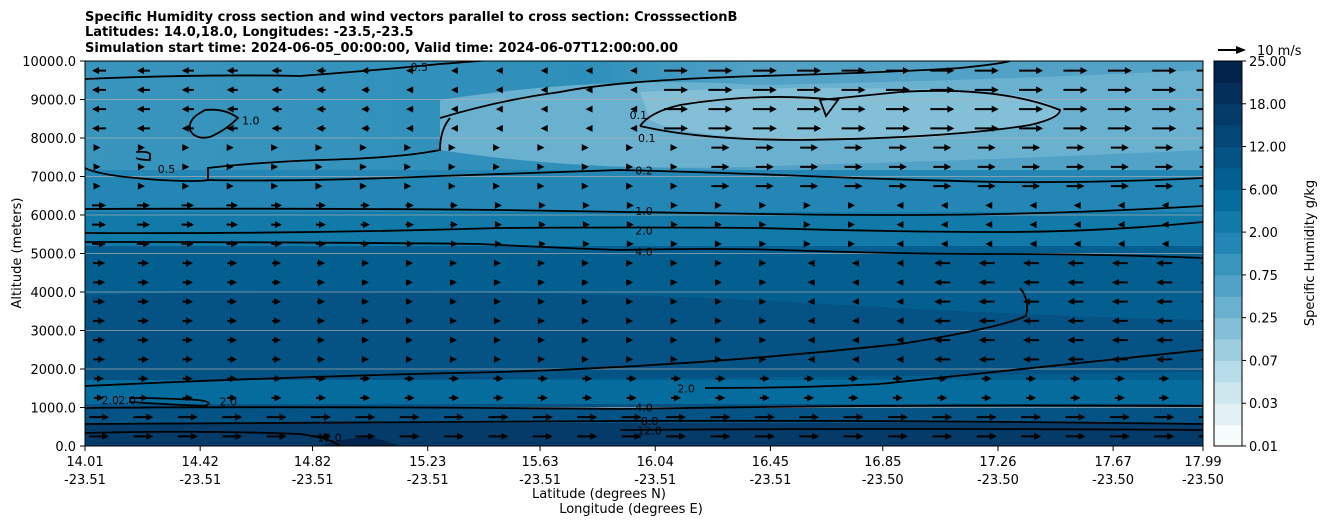 The width and height of the screenshot is (1326, 526). What do you see at coordinates (1279, 51) in the screenshot?
I see `quiver-key-label: 10 m/s` at bounding box center [1279, 51].